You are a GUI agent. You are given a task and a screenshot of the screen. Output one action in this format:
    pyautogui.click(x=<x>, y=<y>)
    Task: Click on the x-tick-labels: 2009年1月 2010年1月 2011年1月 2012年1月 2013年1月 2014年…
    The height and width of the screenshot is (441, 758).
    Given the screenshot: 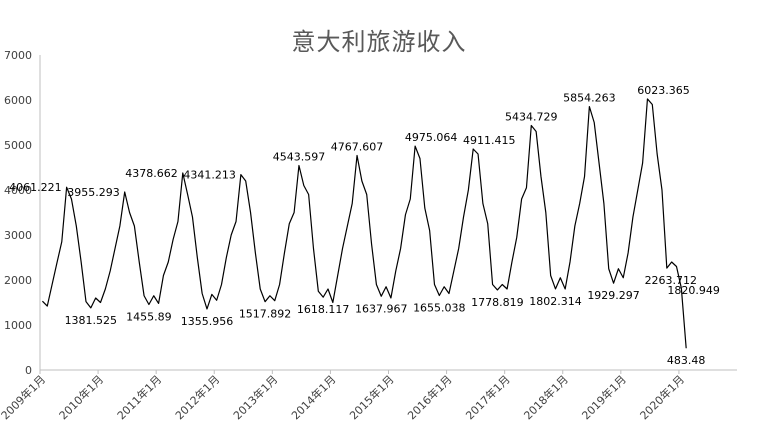 What is the action you would take?
    pyautogui.click(x=343, y=396)
    